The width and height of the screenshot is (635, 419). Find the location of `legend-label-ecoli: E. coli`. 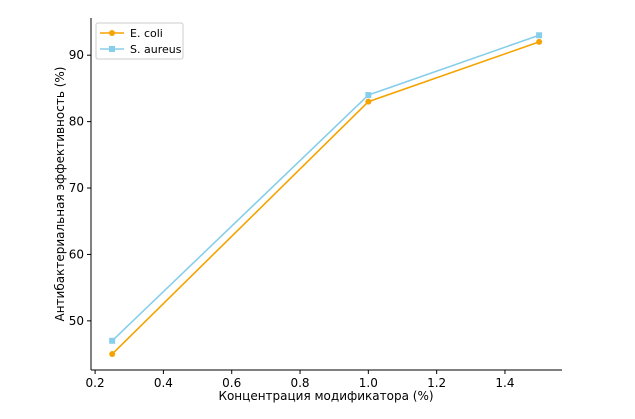

legend-label-ecoli: E. coli is located at coordinates (146, 33).